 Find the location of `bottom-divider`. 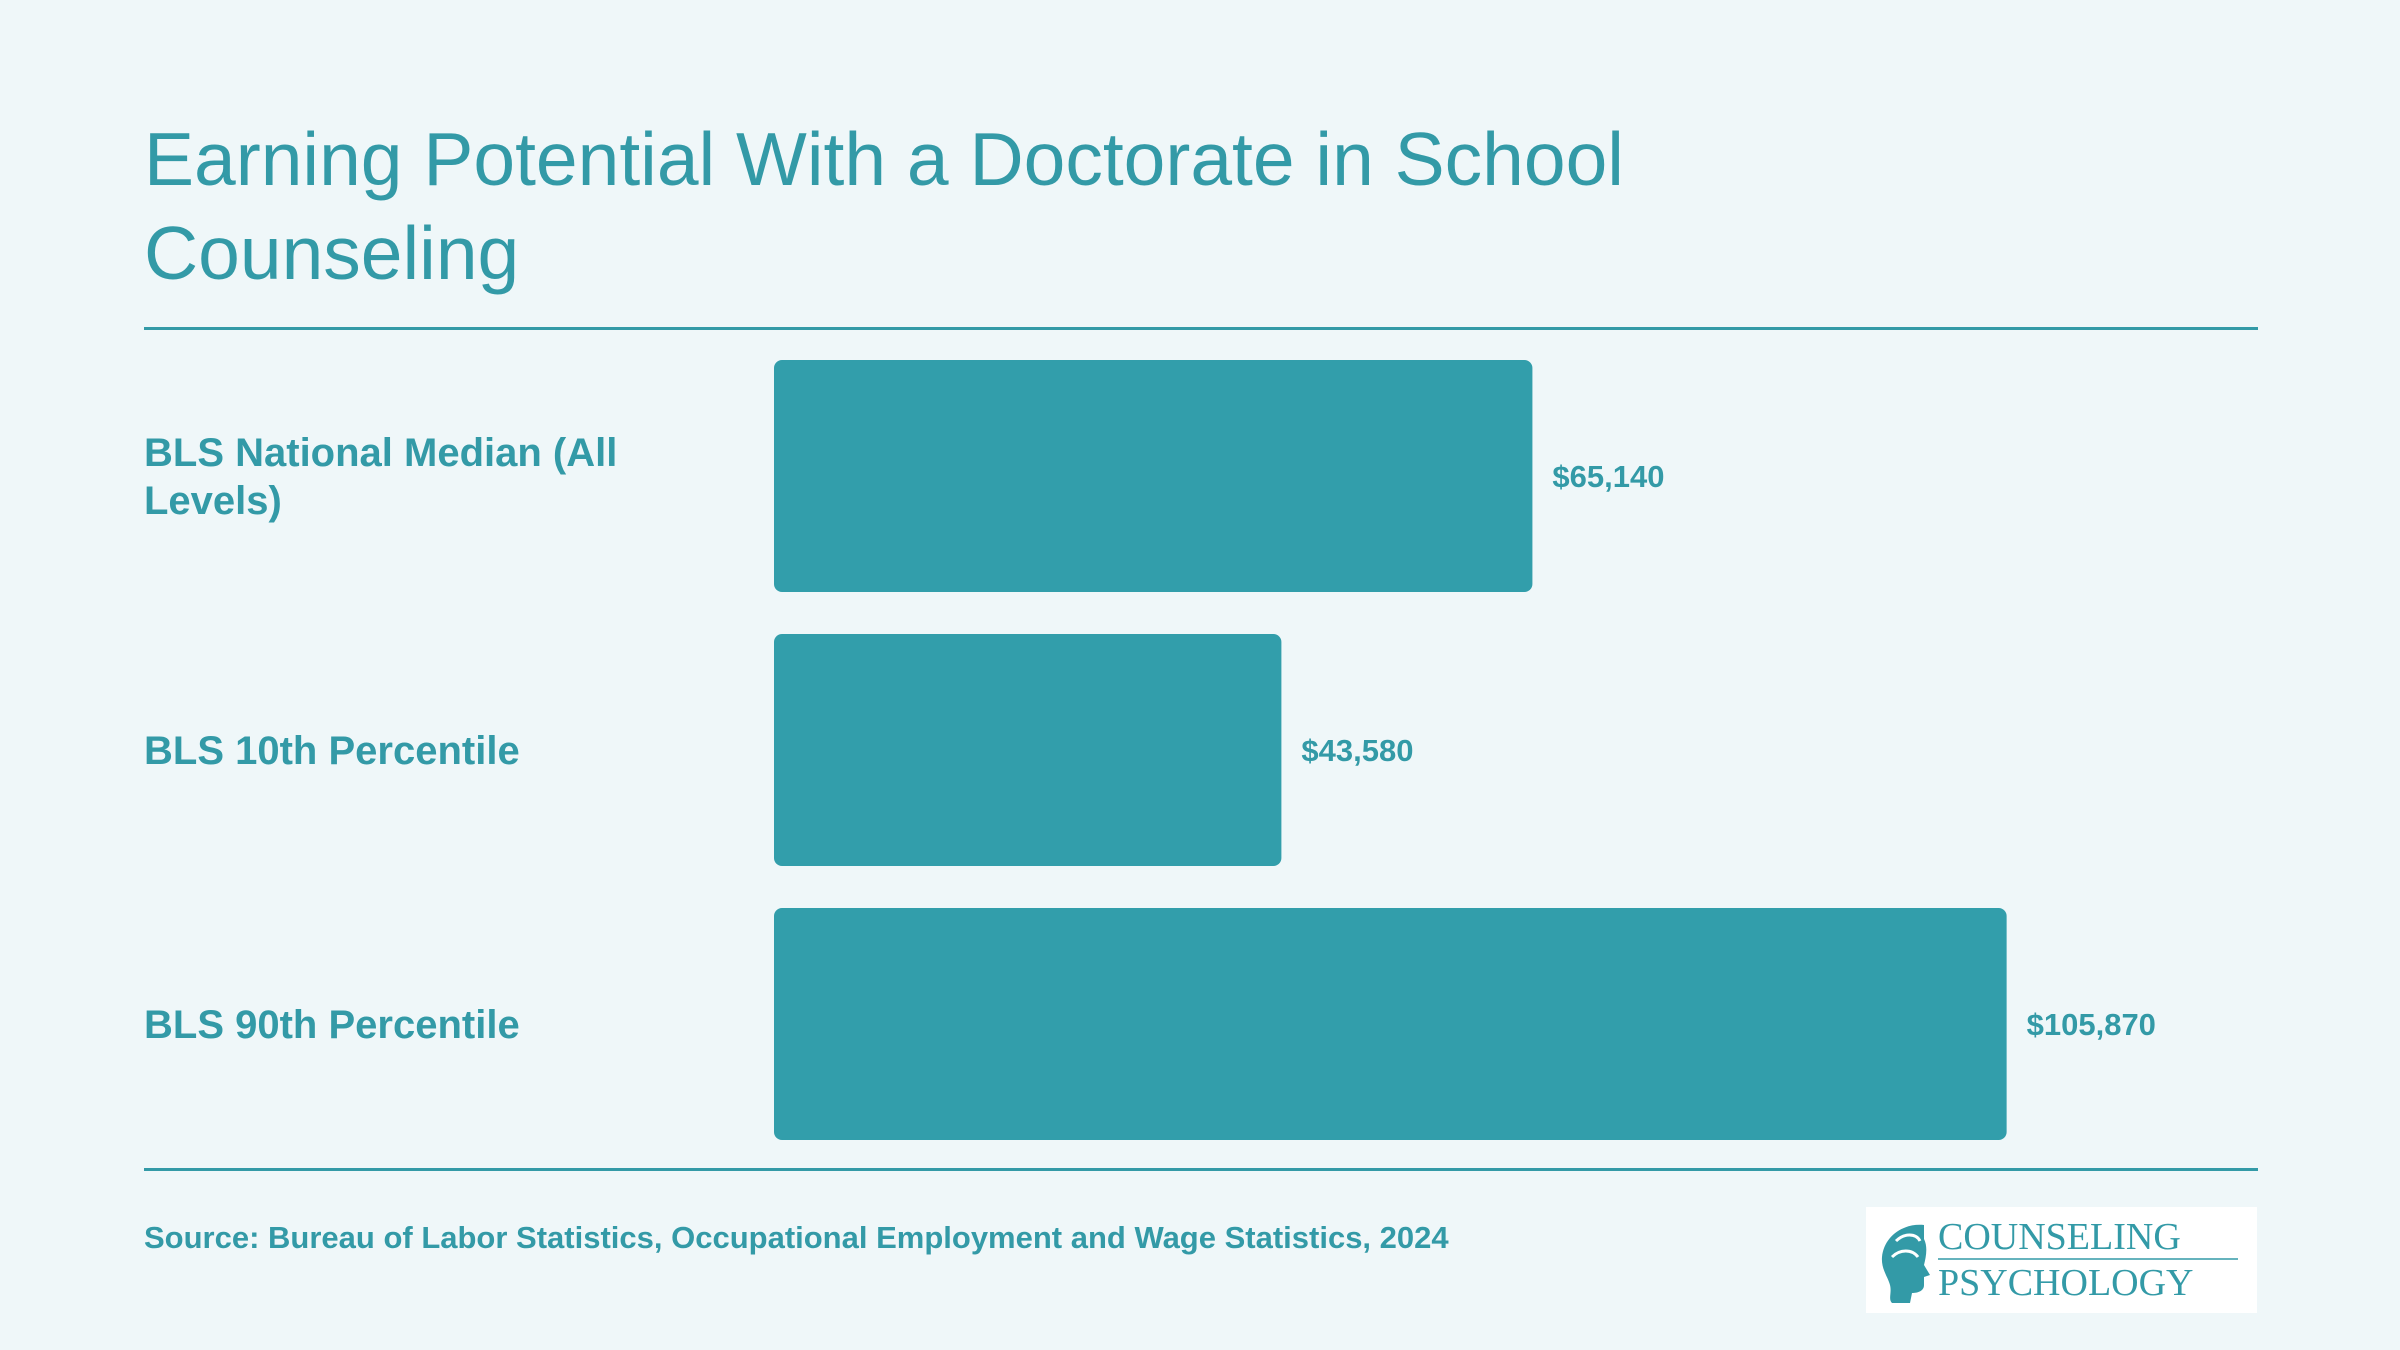

bottom-divider is located at coordinates (1201, 1169).